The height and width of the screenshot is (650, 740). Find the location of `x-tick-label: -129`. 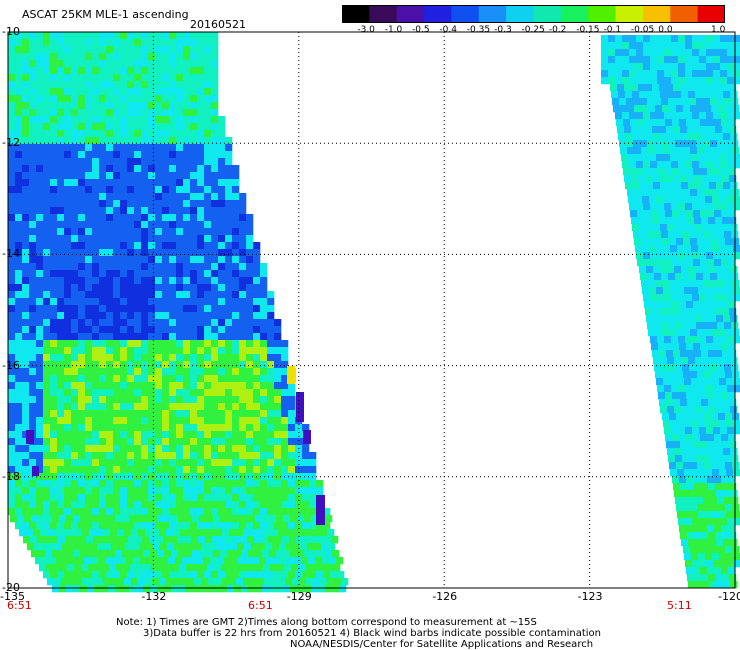

x-tick-label: -129 is located at coordinates (299, 596).